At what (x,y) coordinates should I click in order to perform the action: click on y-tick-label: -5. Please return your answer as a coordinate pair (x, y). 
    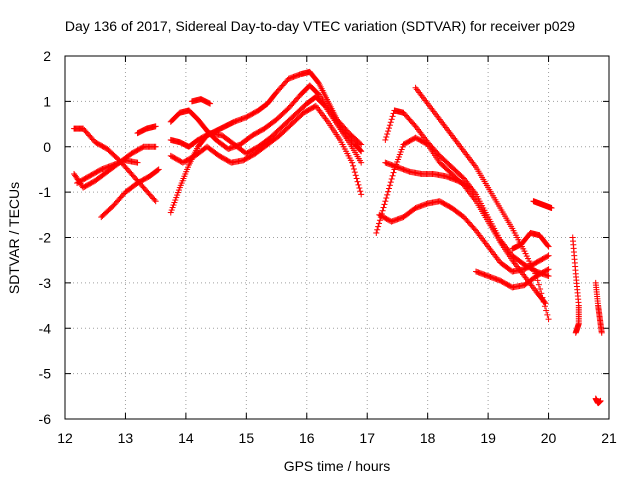
    Looking at the image, I should click on (45, 374).